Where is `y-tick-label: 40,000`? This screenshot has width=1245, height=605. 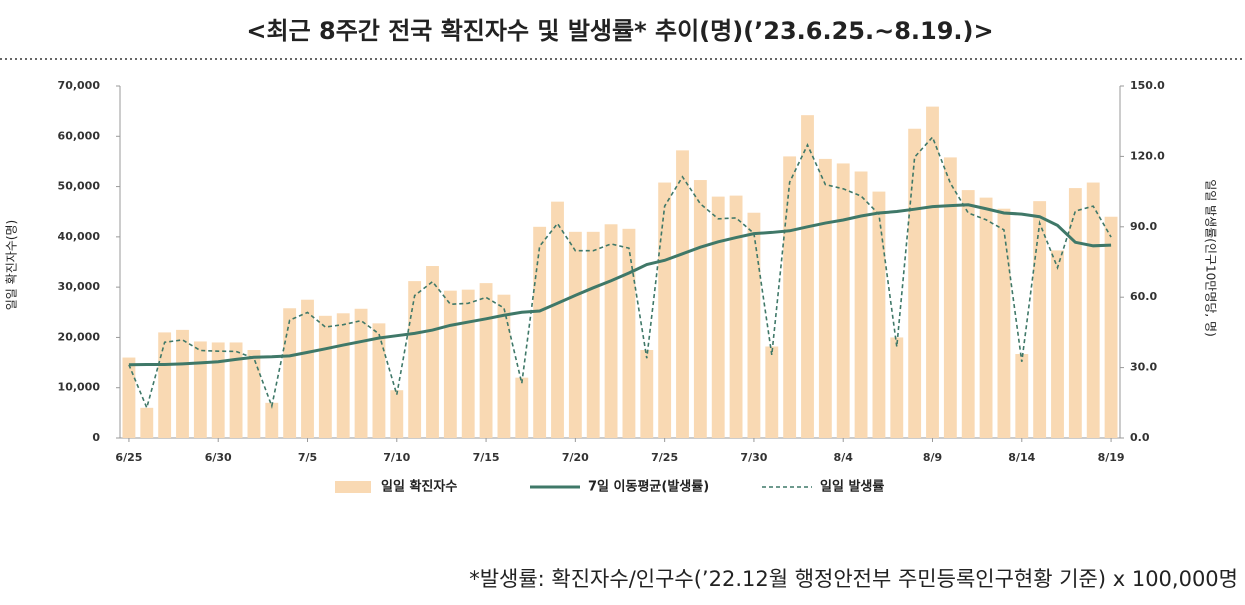
y-tick-label: 40,000 is located at coordinates (79, 236).